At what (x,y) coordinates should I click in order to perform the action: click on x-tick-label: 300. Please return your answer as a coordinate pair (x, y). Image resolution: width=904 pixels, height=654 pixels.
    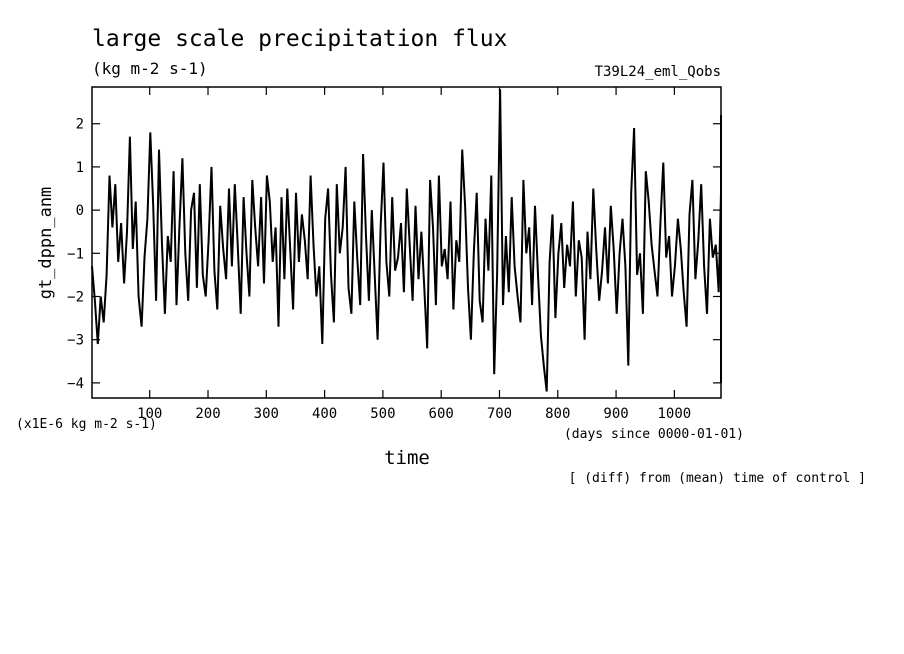
    Looking at the image, I should click on (266, 414).